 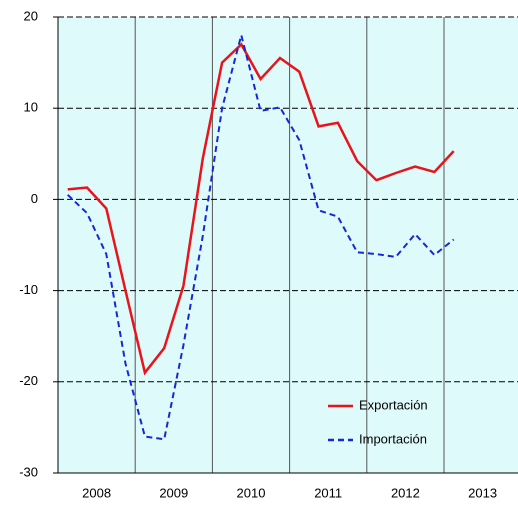 I want to click on x-tick-label: 2010, so click(x=251, y=492).